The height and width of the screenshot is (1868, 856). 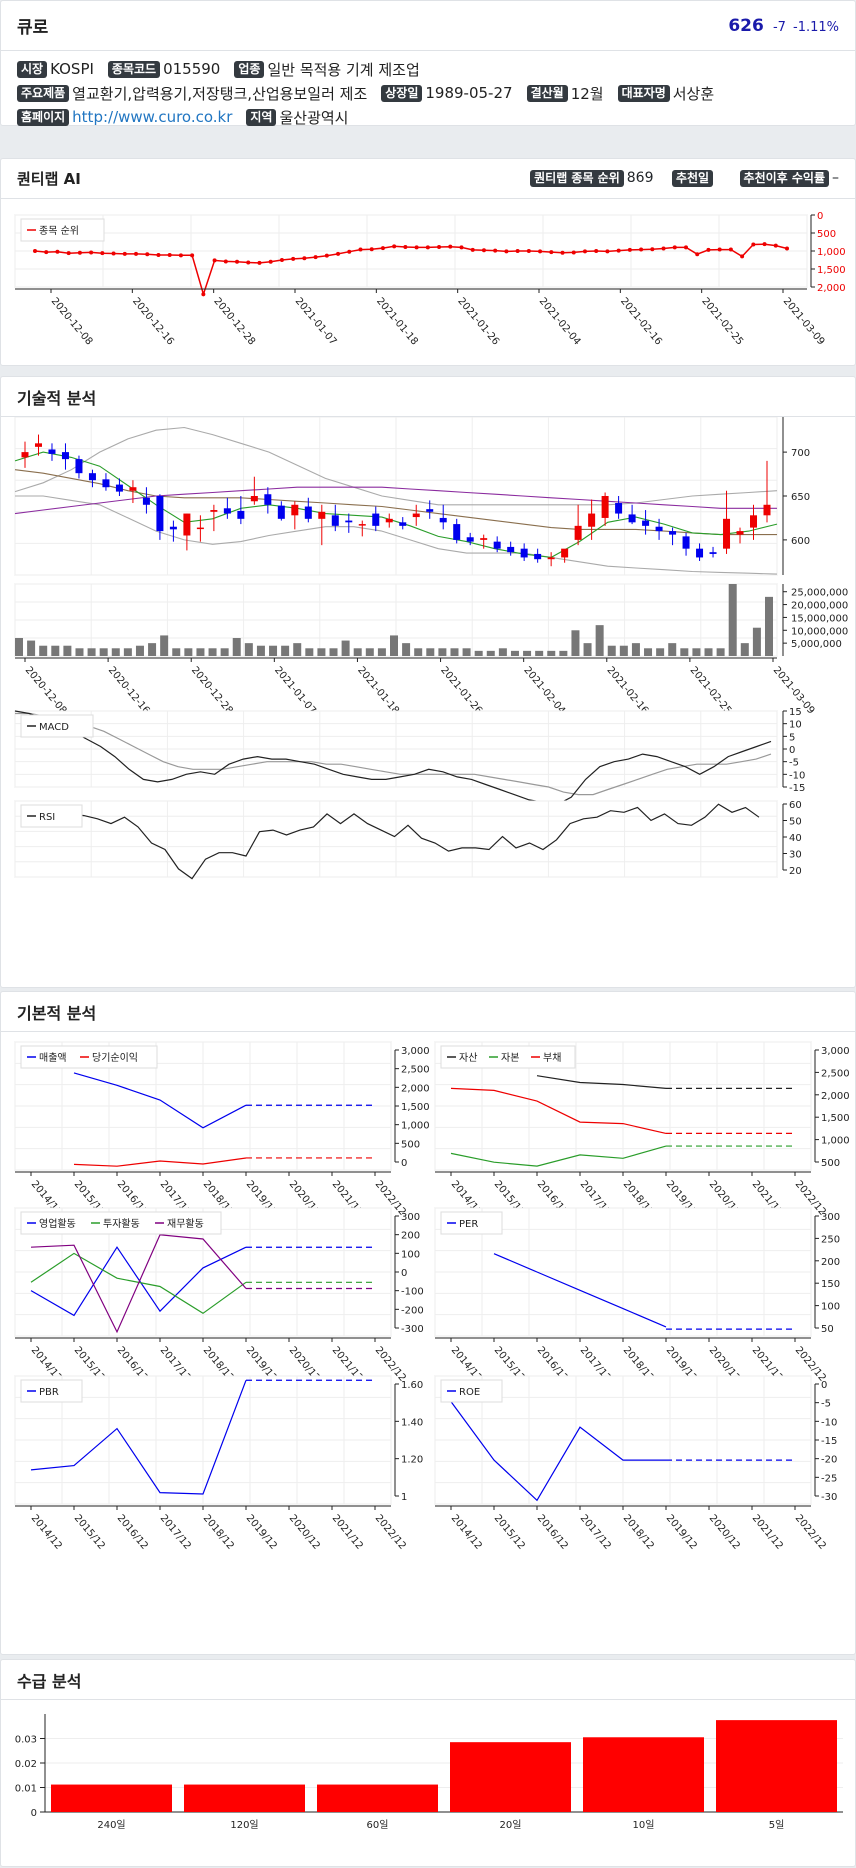 What do you see at coordinates (580, 1290) in the screenshot?
I see `fund-8-series-line` at bounding box center [580, 1290].